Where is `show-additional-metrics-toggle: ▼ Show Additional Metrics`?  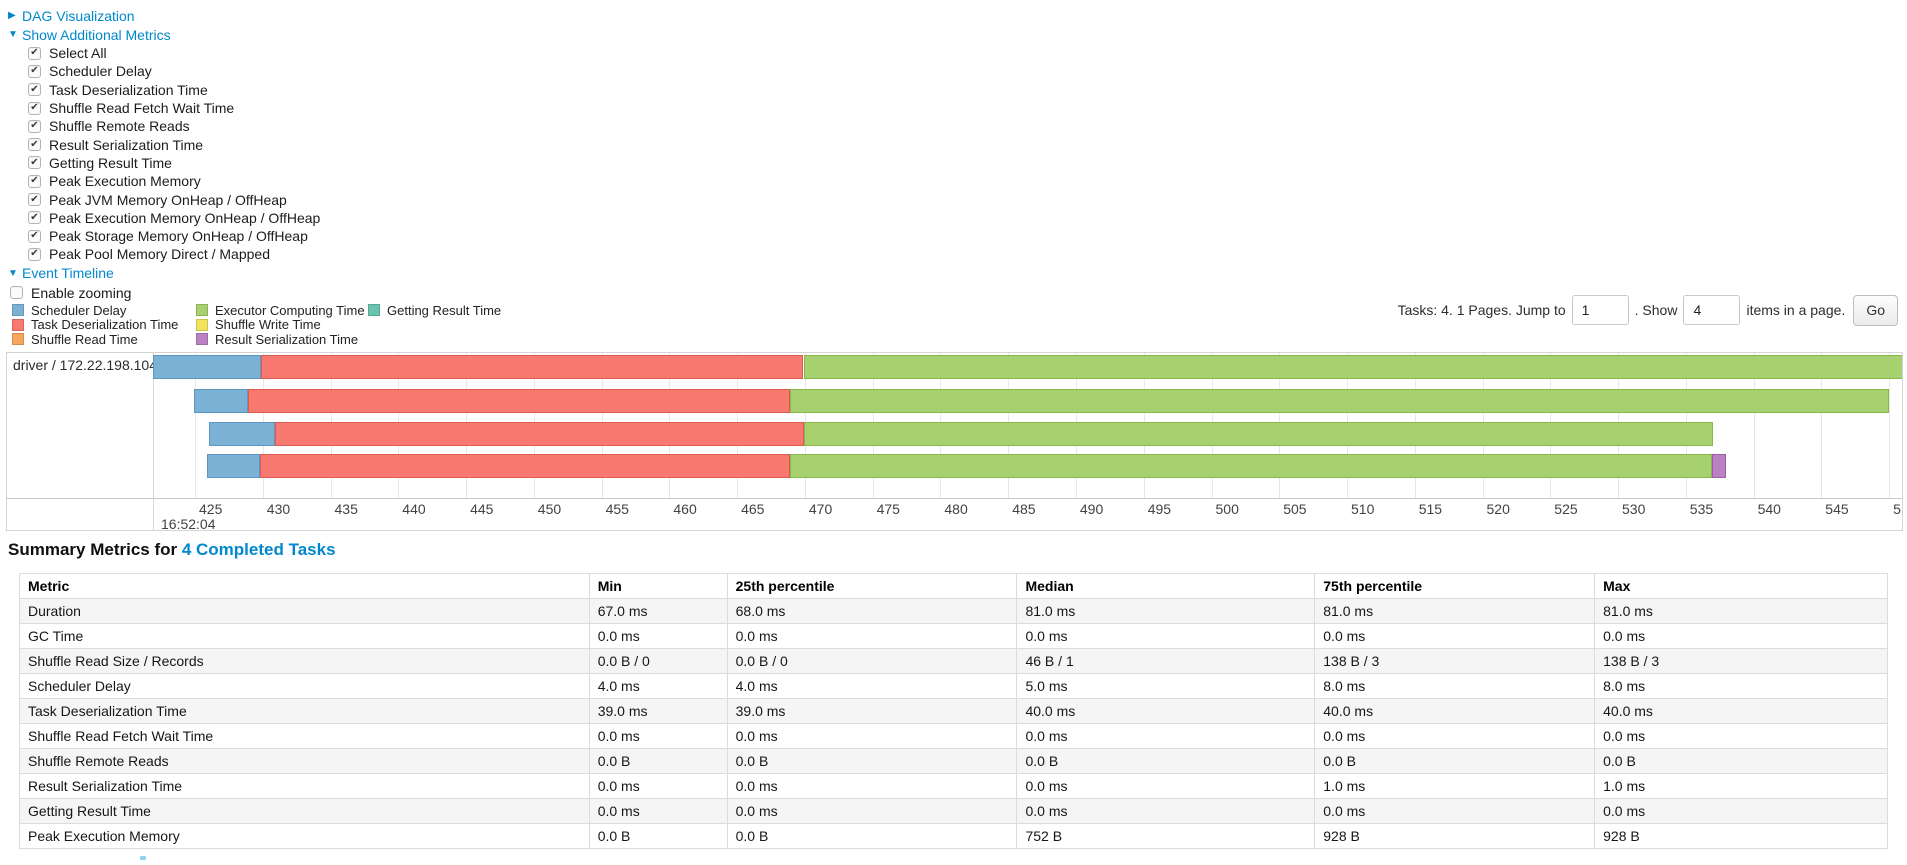 show-additional-metrics-toggle: ▼ Show Additional Metrics is located at coordinates (164, 34).